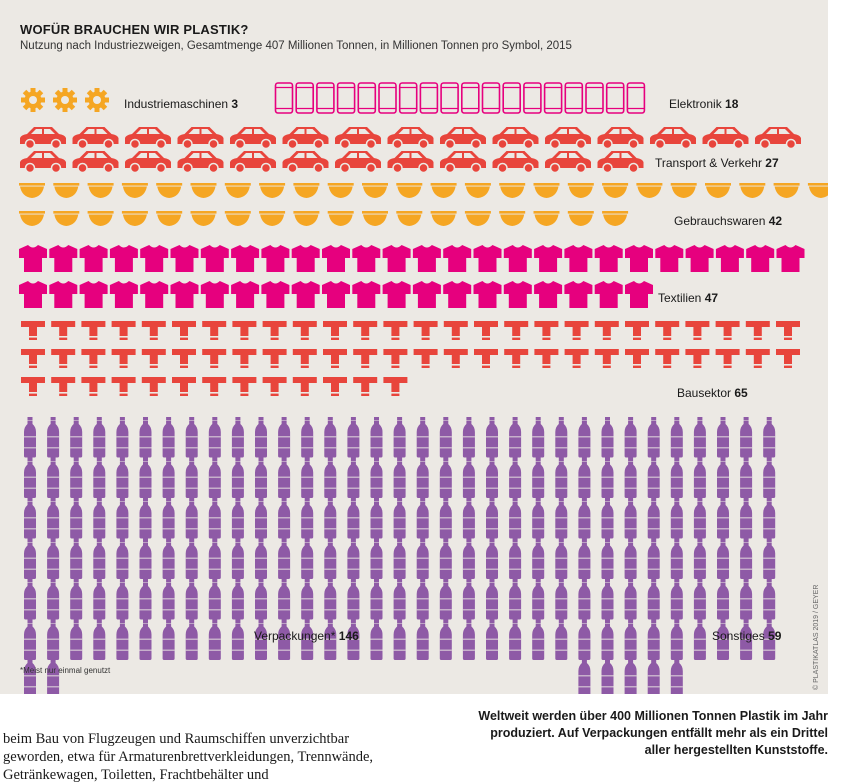 Image resolution: width=848 pixels, height=784 pixels. Describe the element at coordinates (717, 163) in the screenshot. I see `label-2: Transport & Verkehr 27` at that location.